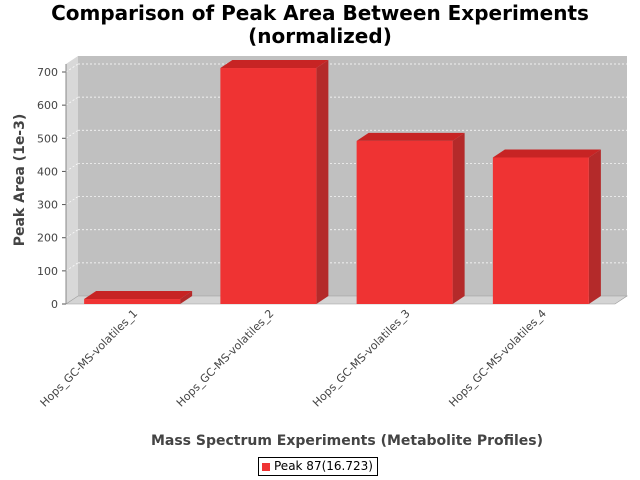  I want to click on x-tick-label: Hops_GC-MS-volatiles_2, so click(225, 358).